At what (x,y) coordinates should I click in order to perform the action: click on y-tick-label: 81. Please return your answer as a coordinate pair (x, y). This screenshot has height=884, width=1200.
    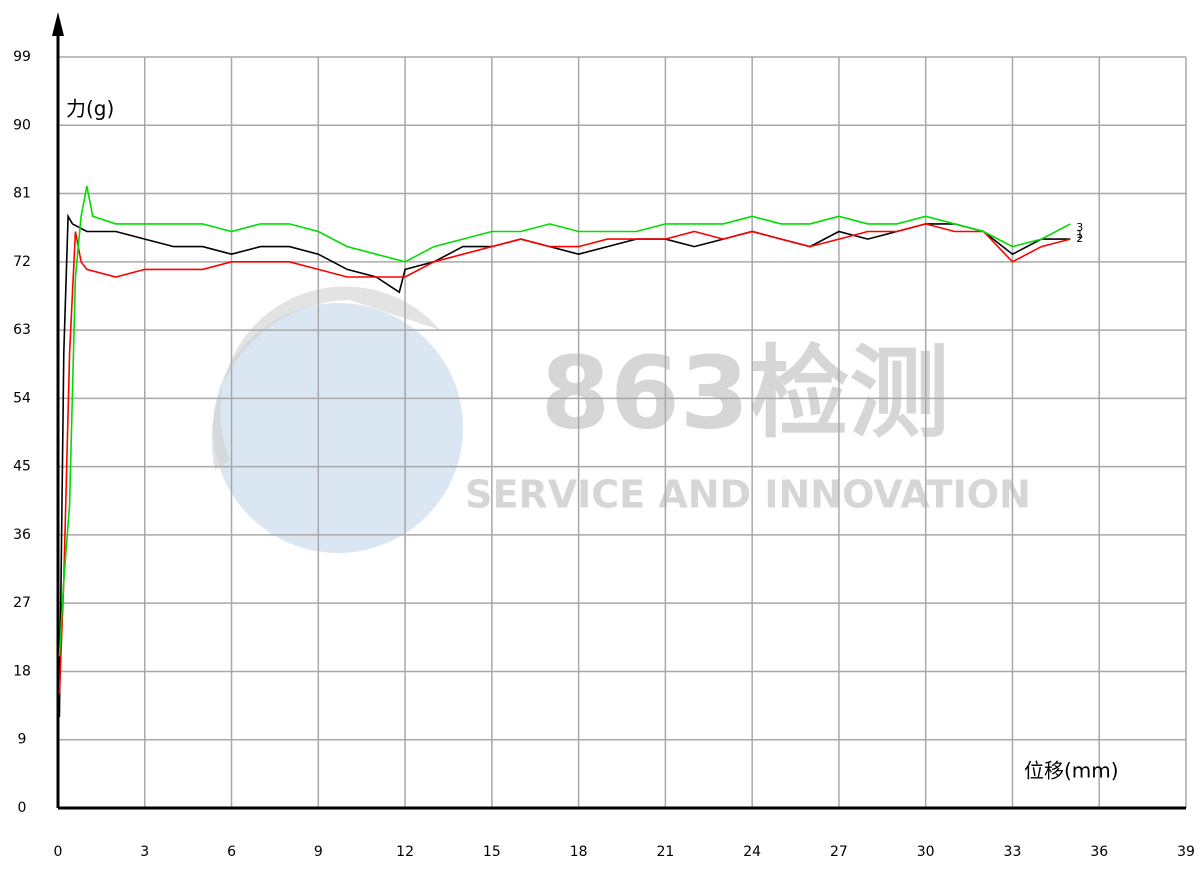
    Looking at the image, I should click on (22, 194).